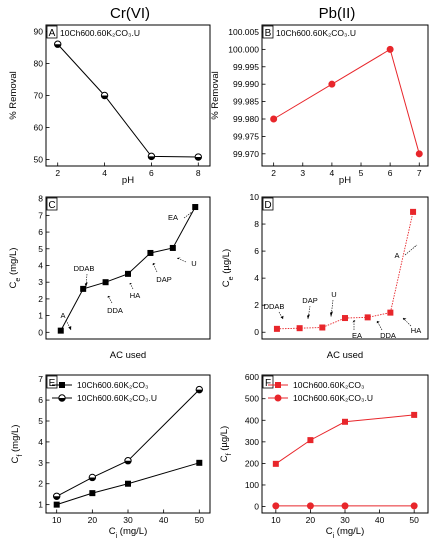 This screenshot has width=442, height=550. Describe the element at coordinates (17, 444) in the screenshot. I see `y-axis-label: Cf (mg/L)` at that location.